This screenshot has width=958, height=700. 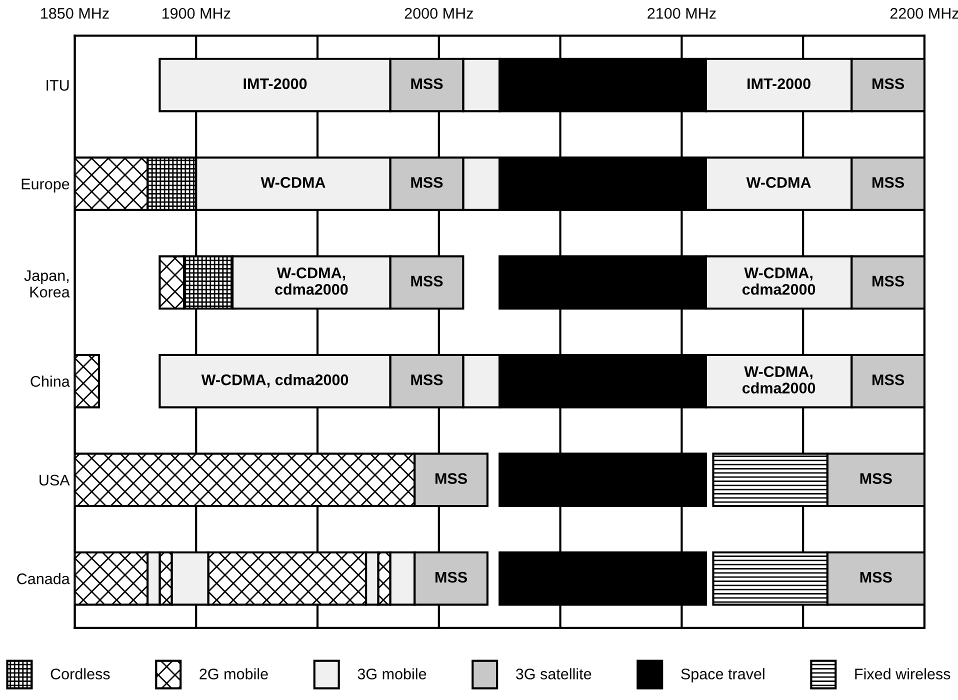 What do you see at coordinates (722, 675) in the screenshot?
I see `legend-label: Space travel` at bounding box center [722, 675].